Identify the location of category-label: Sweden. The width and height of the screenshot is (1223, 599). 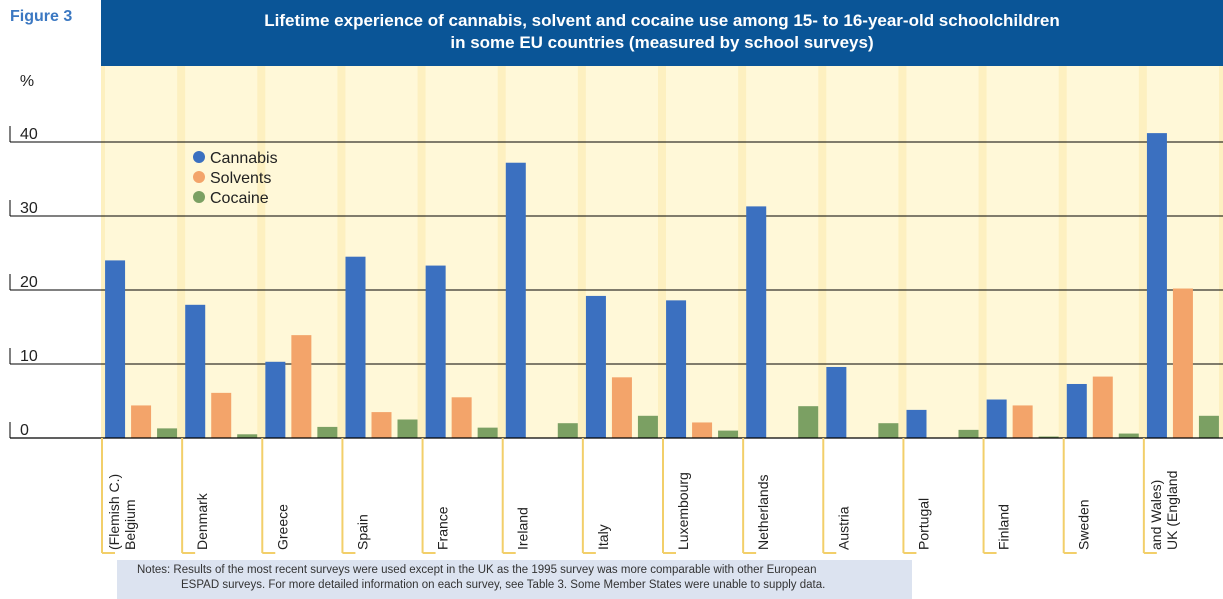
(1084, 524).